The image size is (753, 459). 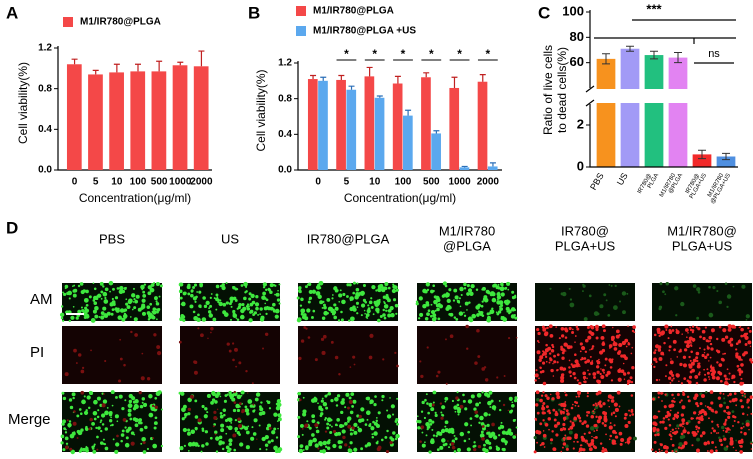 What do you see at coordinates (138, 120) in the screenshot?
I see `bar` at bounding box center [138, 120].